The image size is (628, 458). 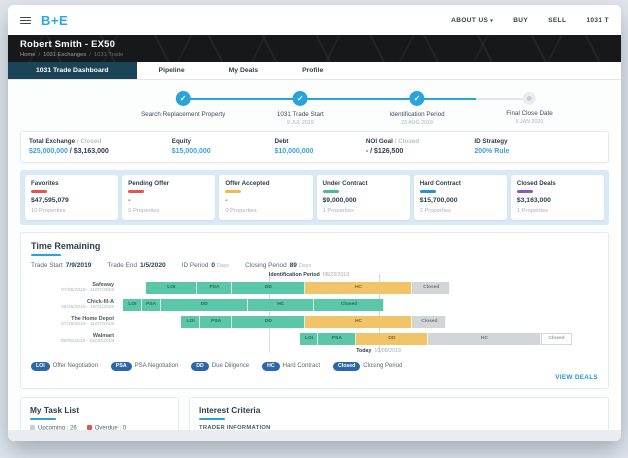 What do you see at coordinates (97, 151) in the screenshot?
I see `summary-value: $25,000,000 / $3,163,000` at bounding box center [97, 151].